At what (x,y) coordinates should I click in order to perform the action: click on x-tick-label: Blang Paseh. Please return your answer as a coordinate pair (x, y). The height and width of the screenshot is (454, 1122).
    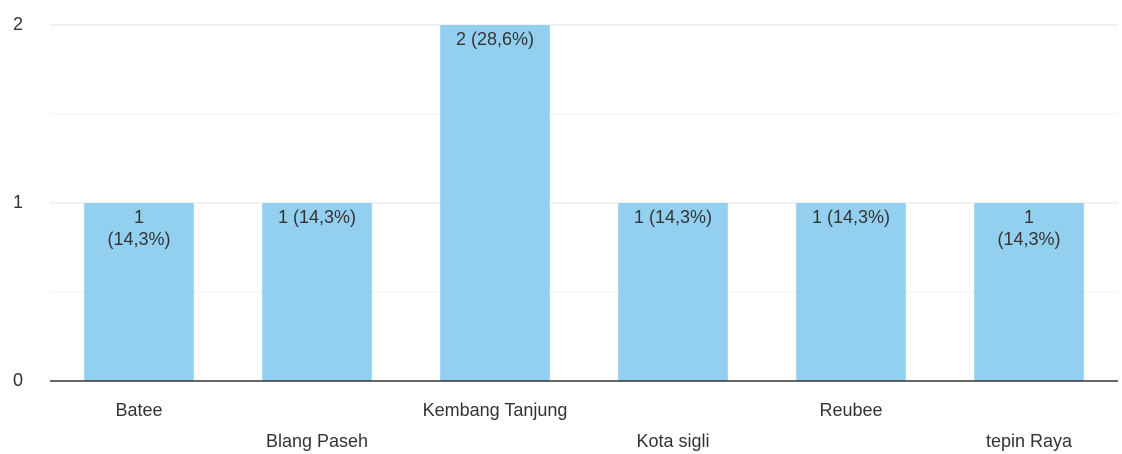
    Looking at the image, I should click on (317, 441).